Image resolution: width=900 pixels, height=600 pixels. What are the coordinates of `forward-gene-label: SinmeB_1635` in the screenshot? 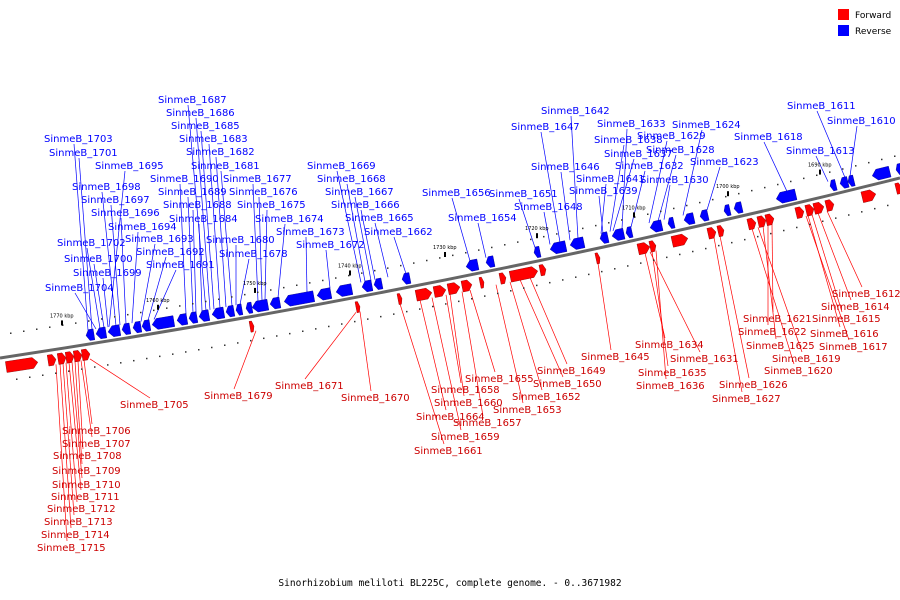 It's located at (672, 373).